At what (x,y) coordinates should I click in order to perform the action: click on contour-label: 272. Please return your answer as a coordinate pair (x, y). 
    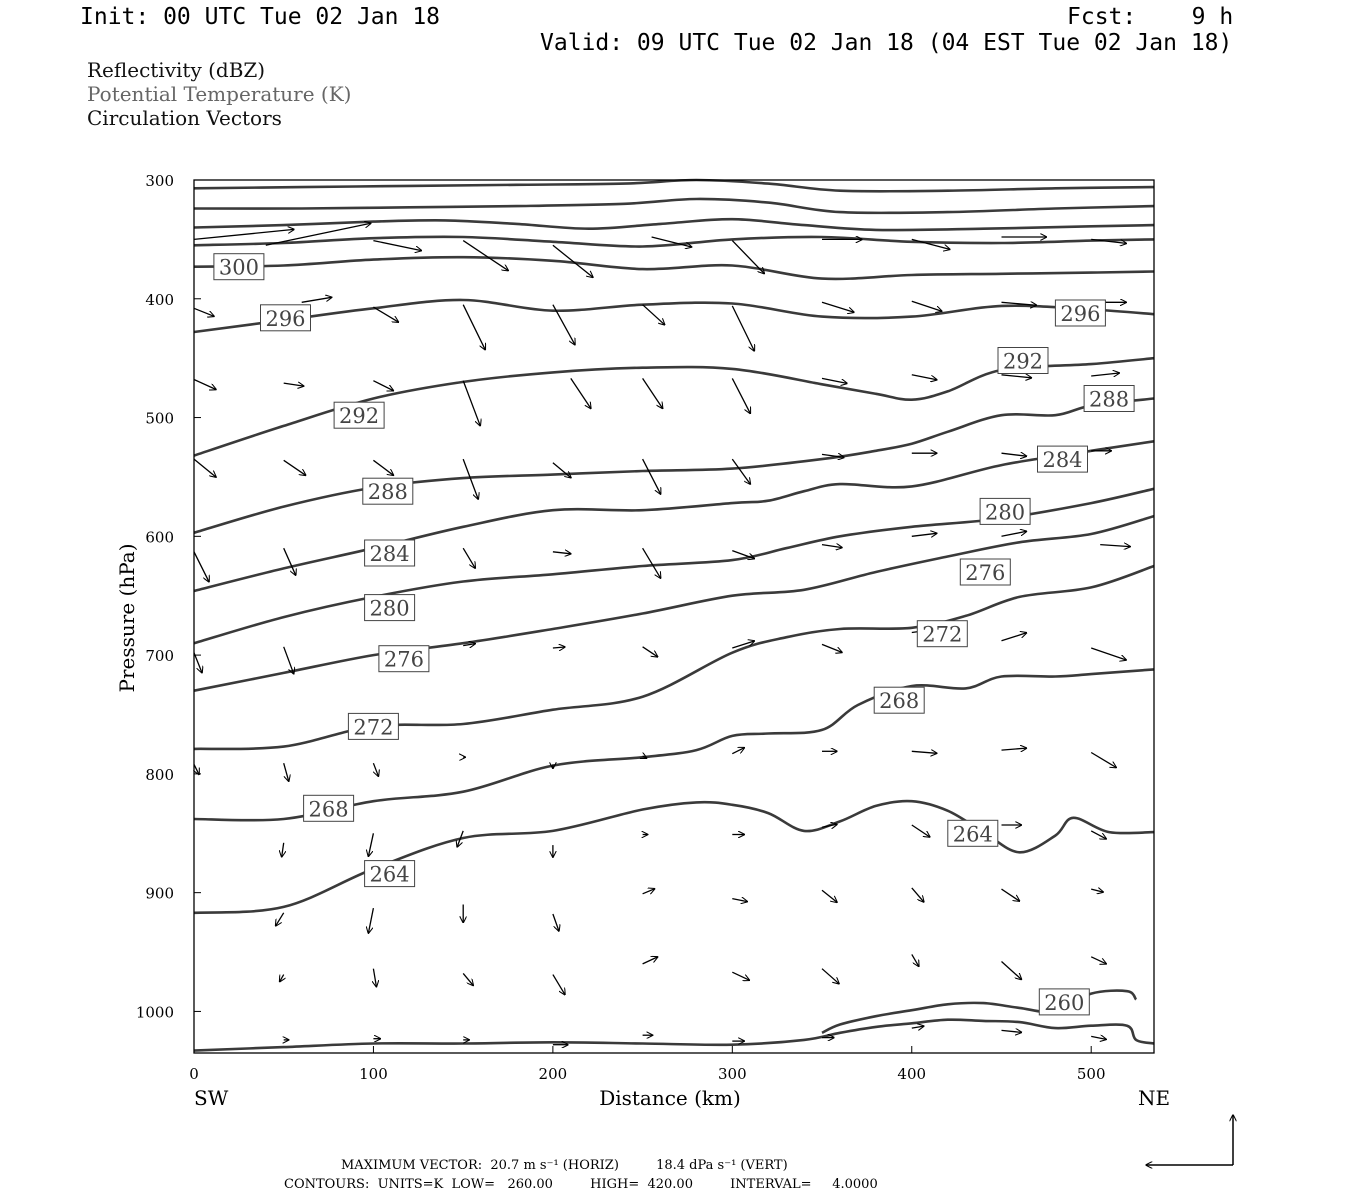
    Looking at the image, I should click on (373, 726).